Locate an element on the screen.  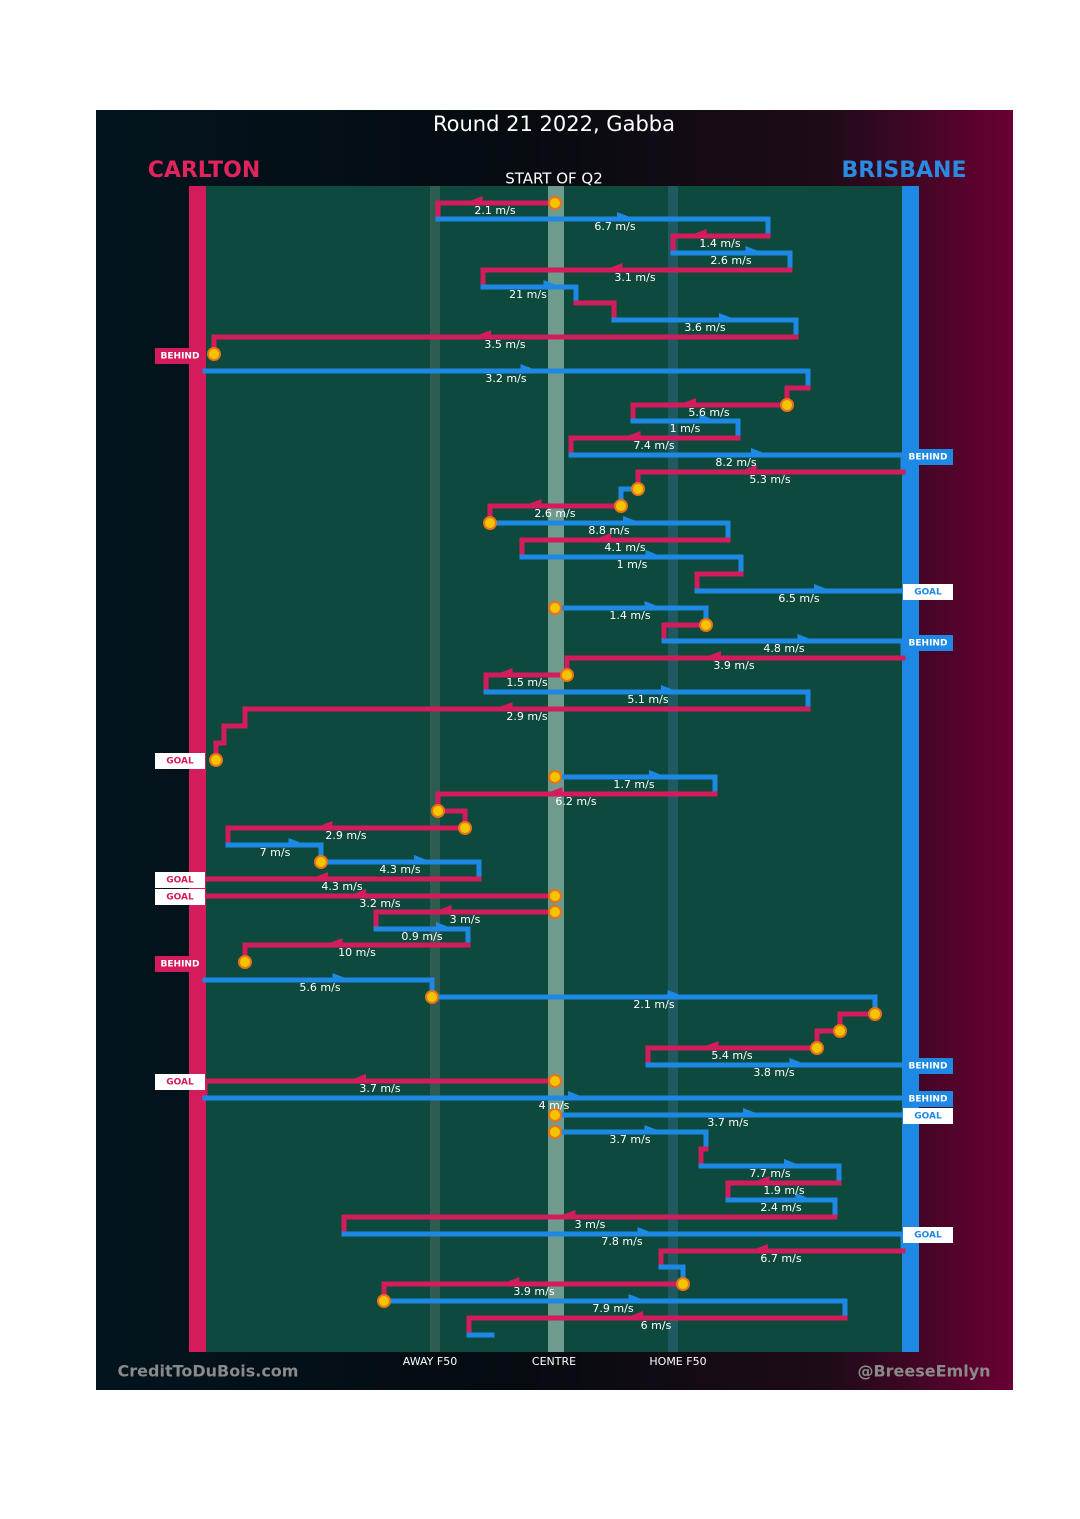
speed-label: 5.6 m/s is located at coordinates (319, 987).